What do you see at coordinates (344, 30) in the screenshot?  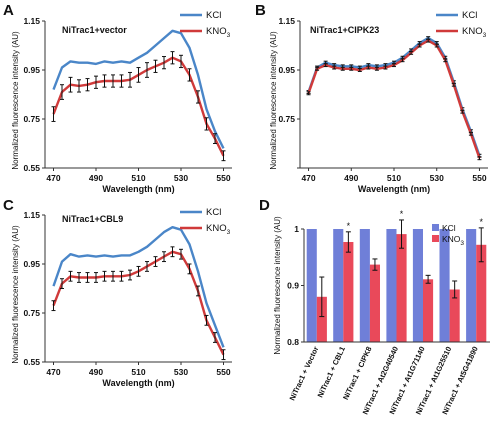 I see `chart-title-b: NiTrac1+CIPK23` at bounding box center [344, 30].